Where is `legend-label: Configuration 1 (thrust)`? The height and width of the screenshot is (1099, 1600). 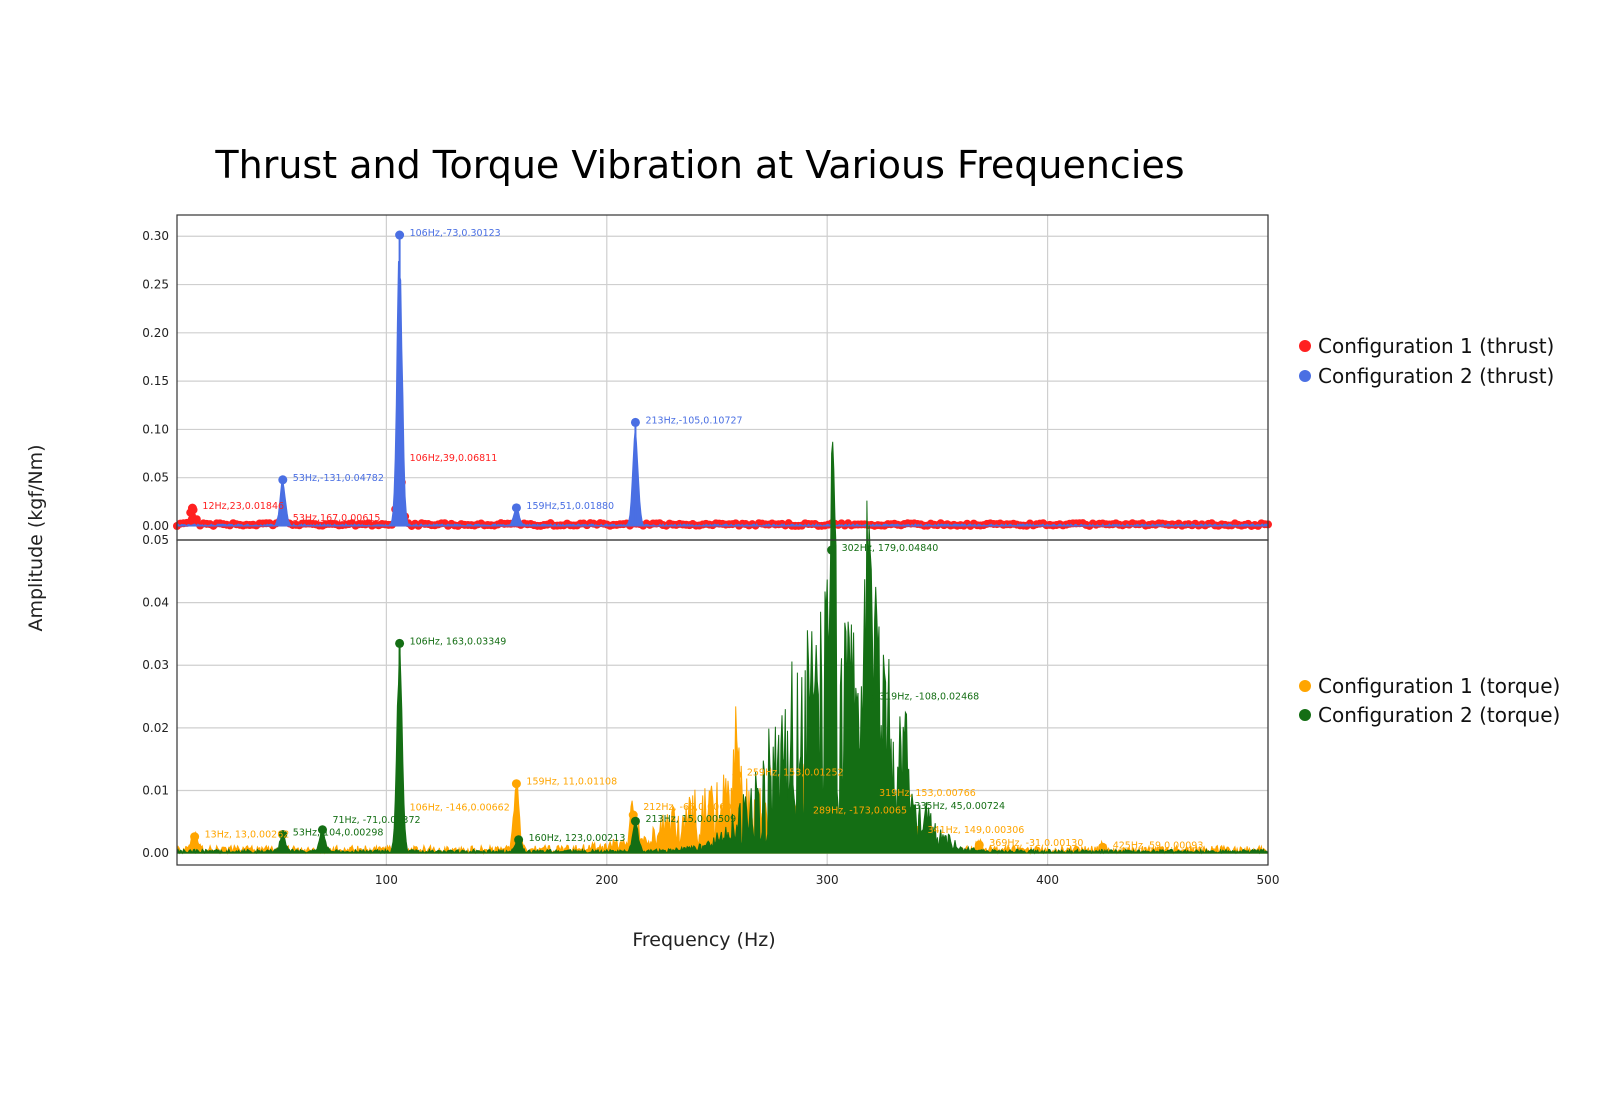 legend-label: Configuration 1 (thrust) is located at coordinates (1436, 346).